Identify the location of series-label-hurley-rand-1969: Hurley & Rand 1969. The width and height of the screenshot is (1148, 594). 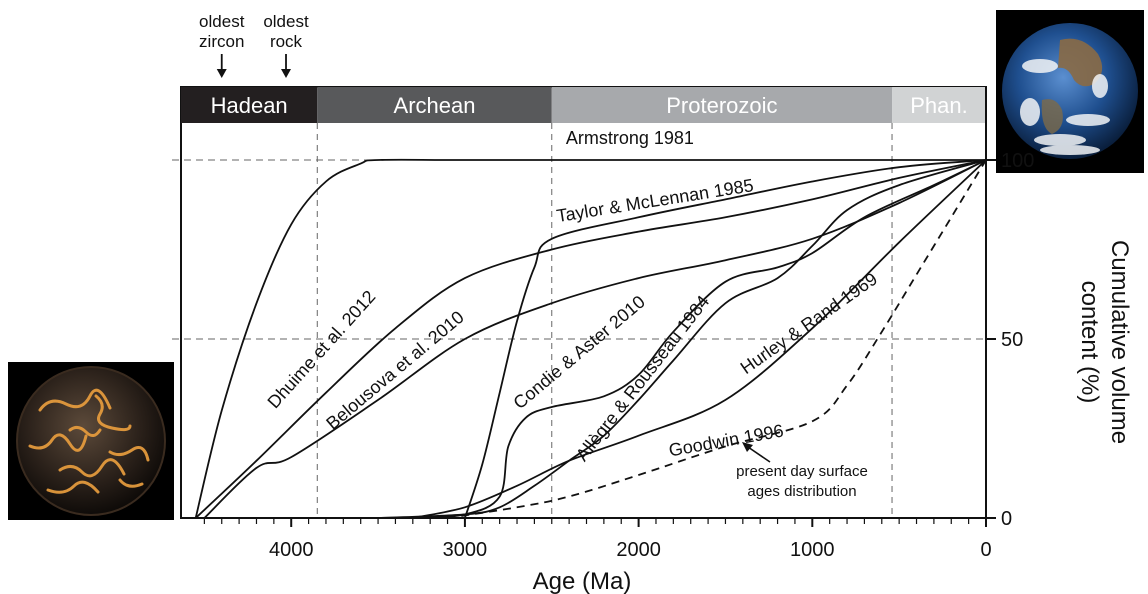
(809, 323).